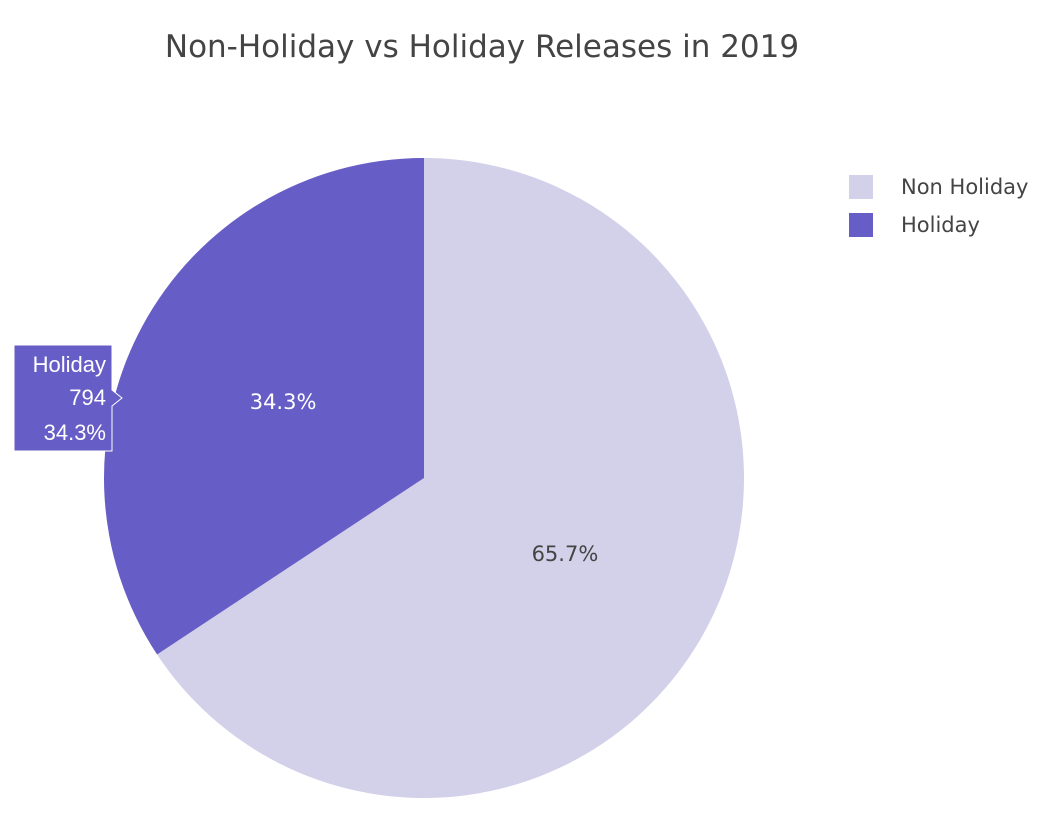 This screenshot has width=1062, height=814. What do you see at coordinates (964, 187) in the screenshot?
I see `legend-label: Non Holiday` at bounding box center [964, 187].